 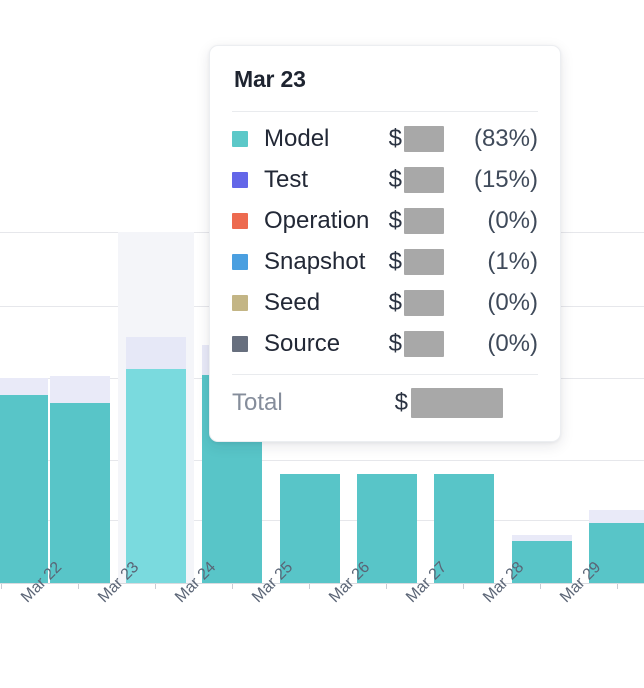 What do you see at coordinates (322, 583) in the screenshot?
I see `x-axis-baseline` at bounding box center [322, 583].